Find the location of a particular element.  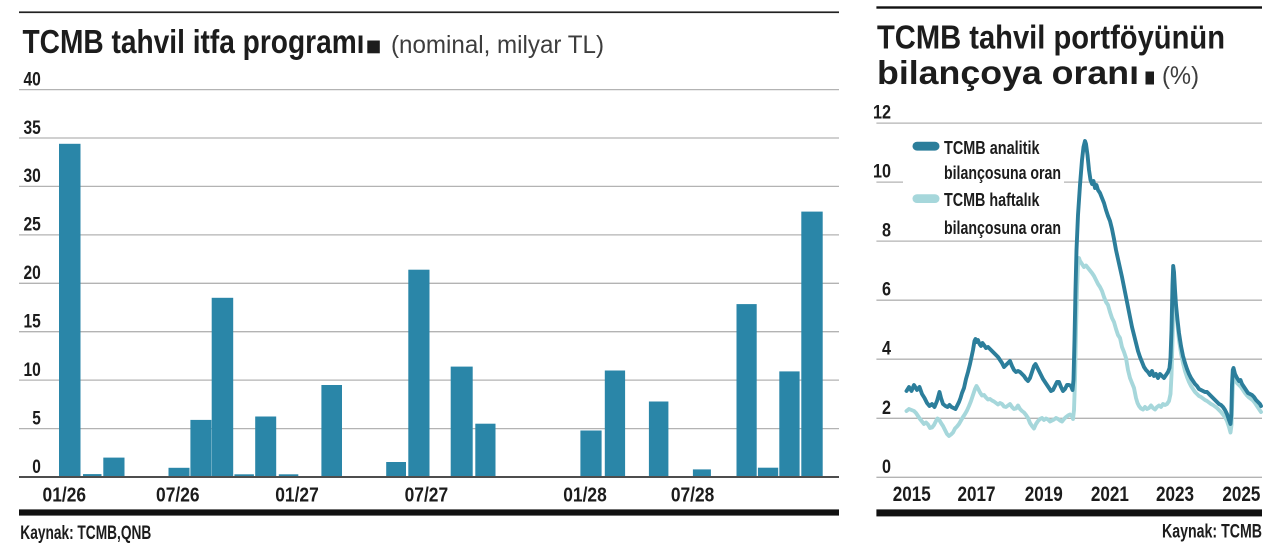

svg-text: 01/26 is located at coordinates (65, 495).